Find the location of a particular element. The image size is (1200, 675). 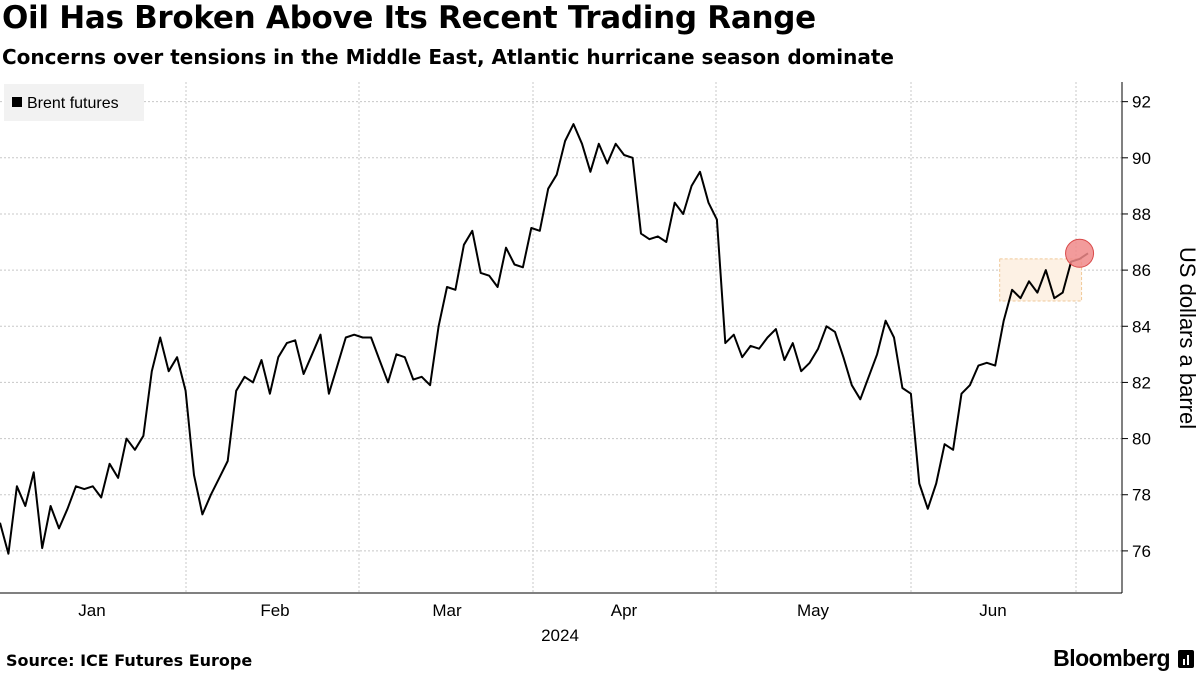

legend-label: Brent futures is located at coordinates (73, 103).